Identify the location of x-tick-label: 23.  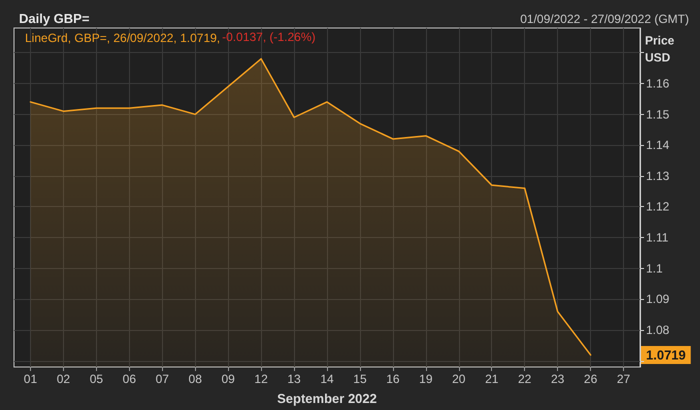
(557, 379).